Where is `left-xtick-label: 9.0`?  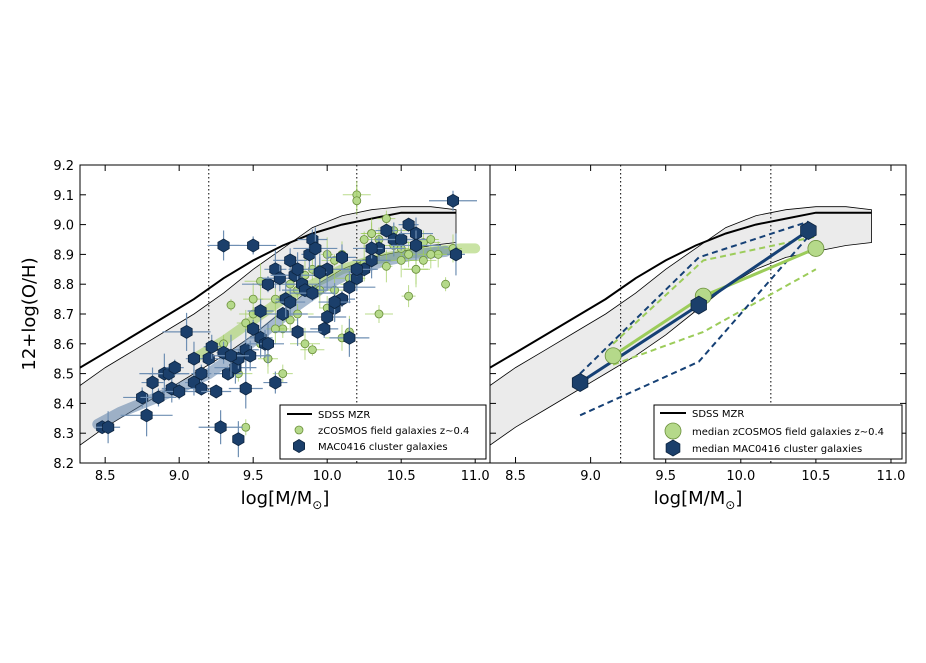 left-xtick-label: 9.0 is located at coordinates (179, 476).